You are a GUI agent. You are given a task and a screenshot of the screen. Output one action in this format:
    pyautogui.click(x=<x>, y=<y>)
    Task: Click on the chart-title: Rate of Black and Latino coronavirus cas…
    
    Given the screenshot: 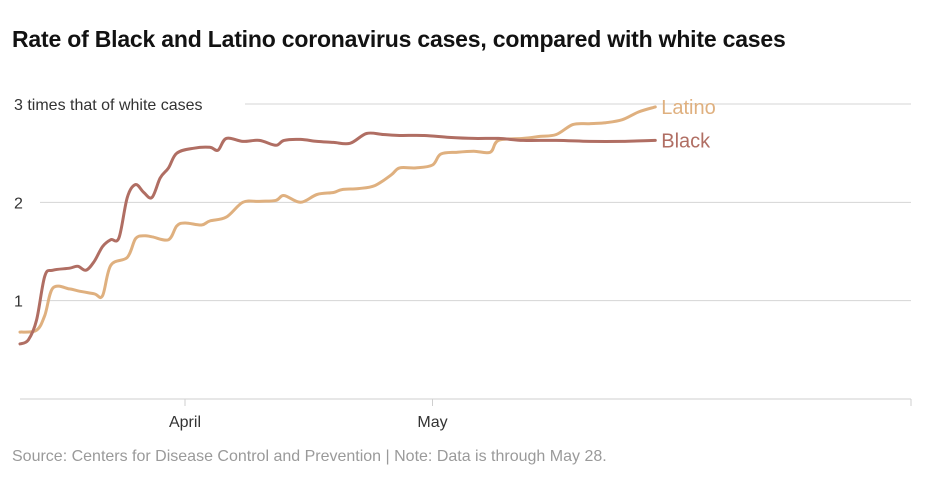 What is the action you would take?
    pyautogui.click(x=399, y=39)
    